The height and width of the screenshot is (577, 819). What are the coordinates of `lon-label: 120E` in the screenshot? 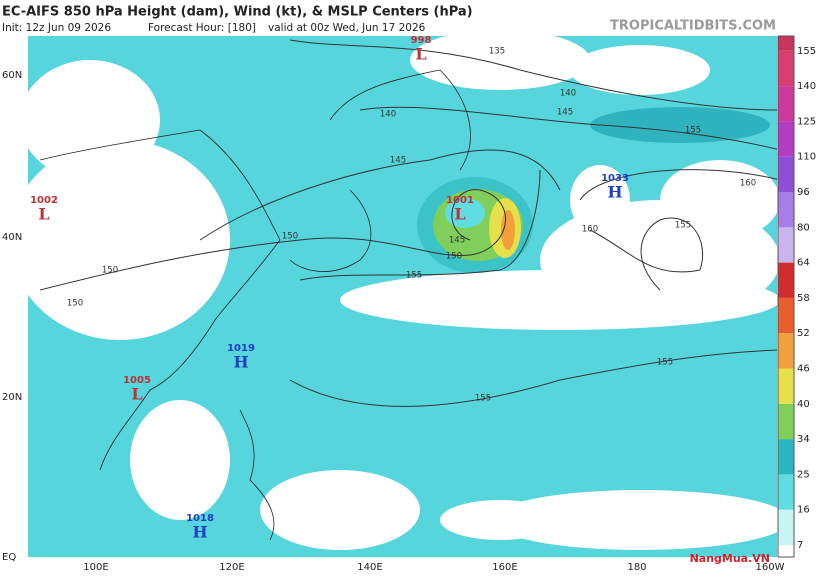 It's located at (231, 567).